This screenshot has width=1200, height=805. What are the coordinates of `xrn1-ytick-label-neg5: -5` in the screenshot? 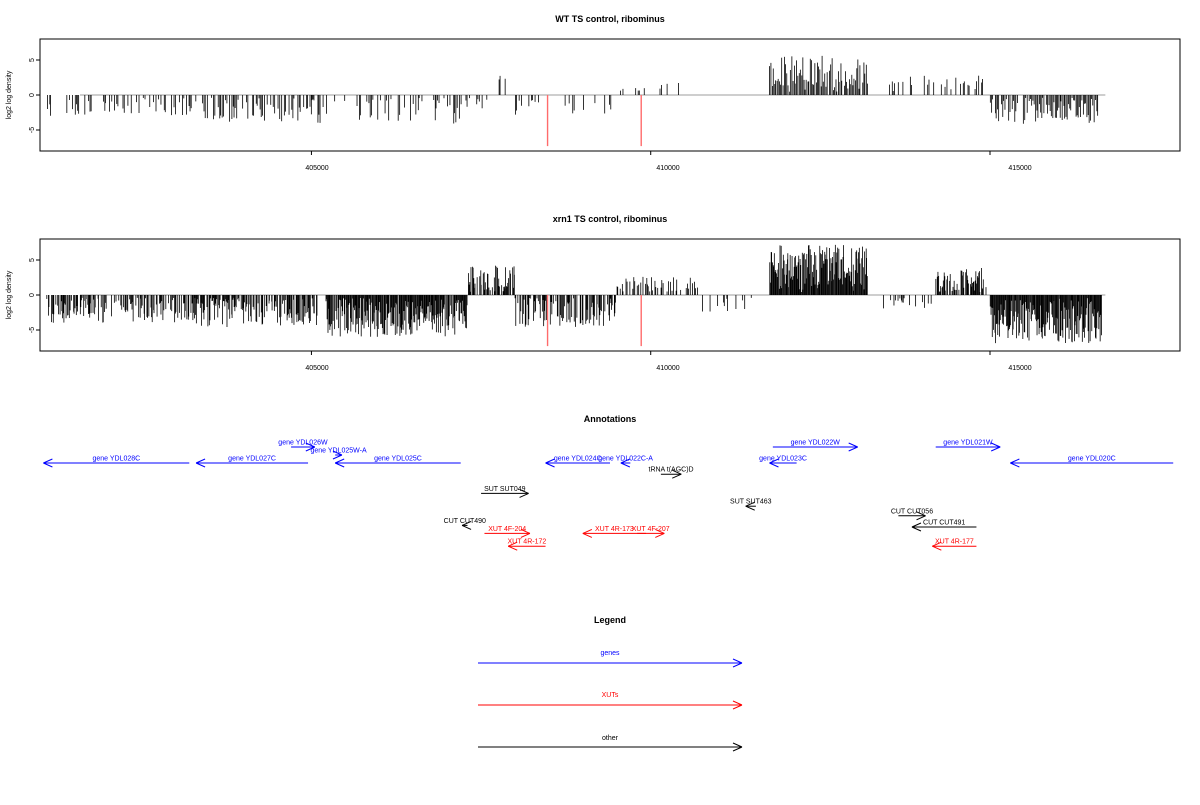 It's located at (32, 330).